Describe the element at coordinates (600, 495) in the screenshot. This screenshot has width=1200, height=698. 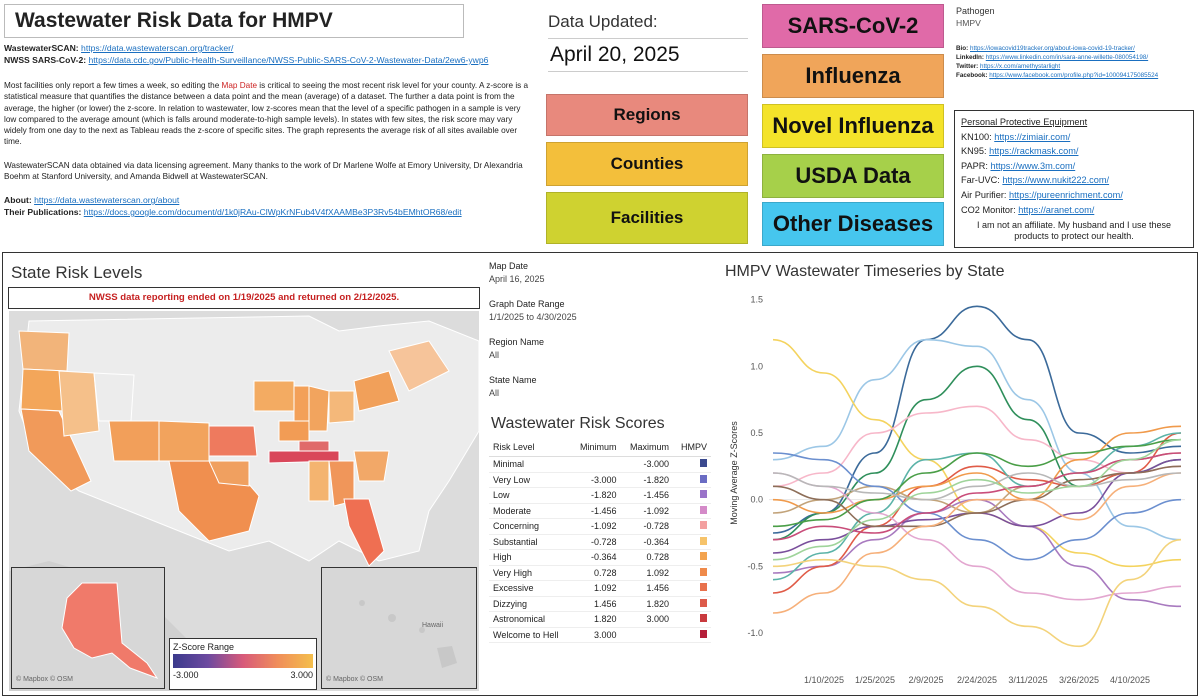
I see `table-row: Low -1.820 -1.456` at that location.